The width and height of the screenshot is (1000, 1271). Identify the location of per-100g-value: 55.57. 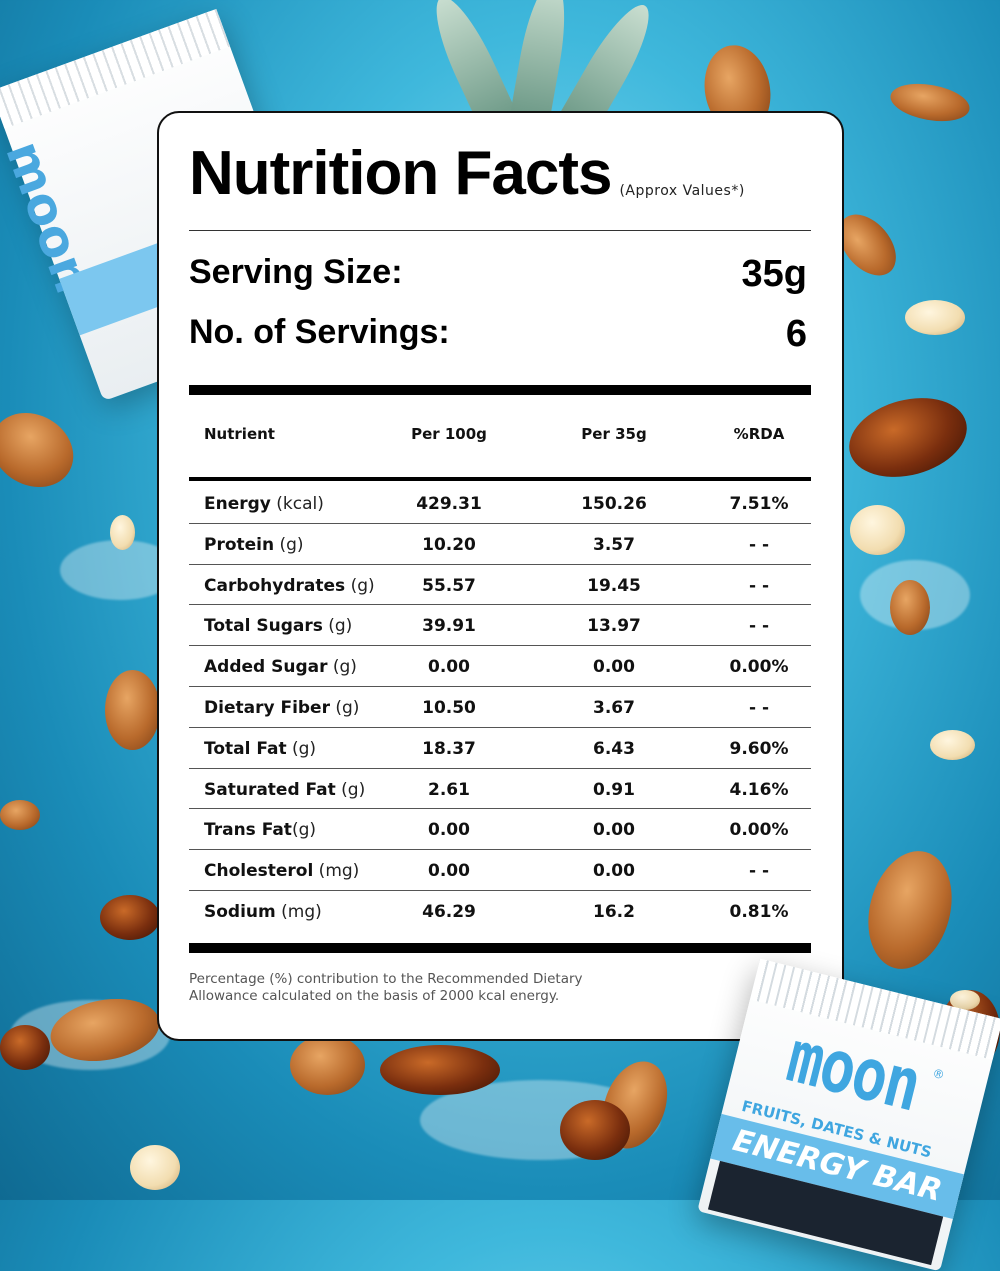
(449, 585).